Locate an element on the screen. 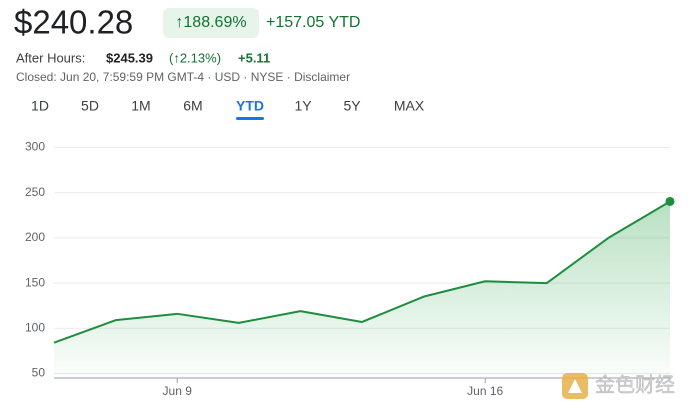 Image resolution: width=700 pixels, height=411 pixels. price: $240.28 is located at coordinates (73, 22).